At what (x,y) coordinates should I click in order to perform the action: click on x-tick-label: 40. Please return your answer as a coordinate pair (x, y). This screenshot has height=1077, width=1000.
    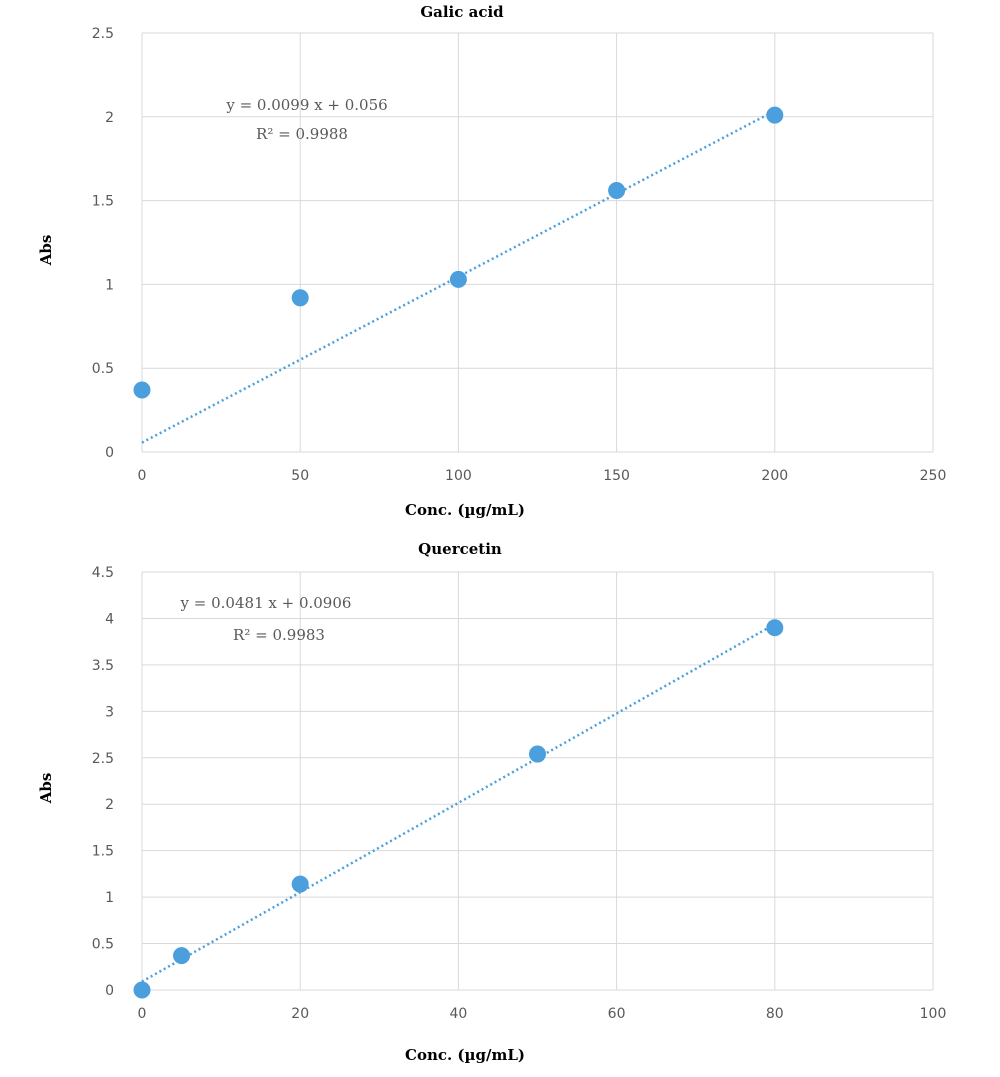
    Looking at the image, I should click on (458, 1014).